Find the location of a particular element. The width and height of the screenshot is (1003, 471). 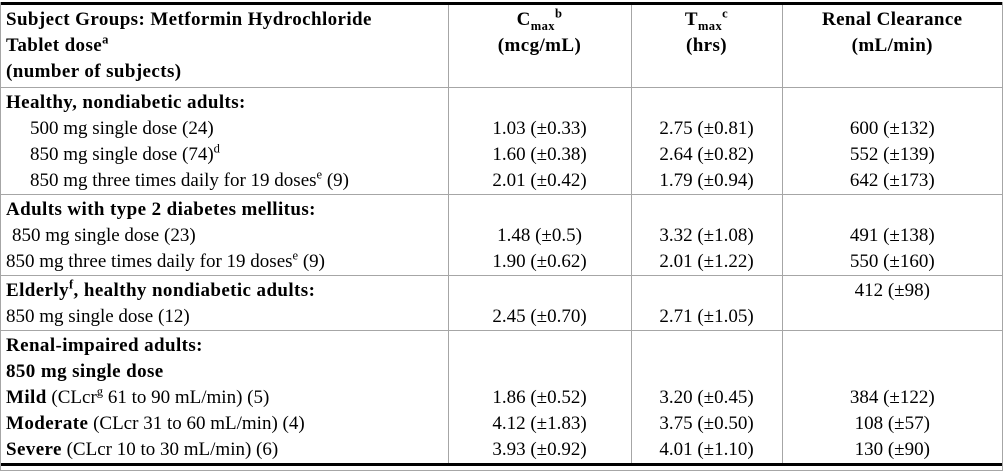

subject-group-cell: 850 mg single dose (74)d is located at coordinates (125, 153).